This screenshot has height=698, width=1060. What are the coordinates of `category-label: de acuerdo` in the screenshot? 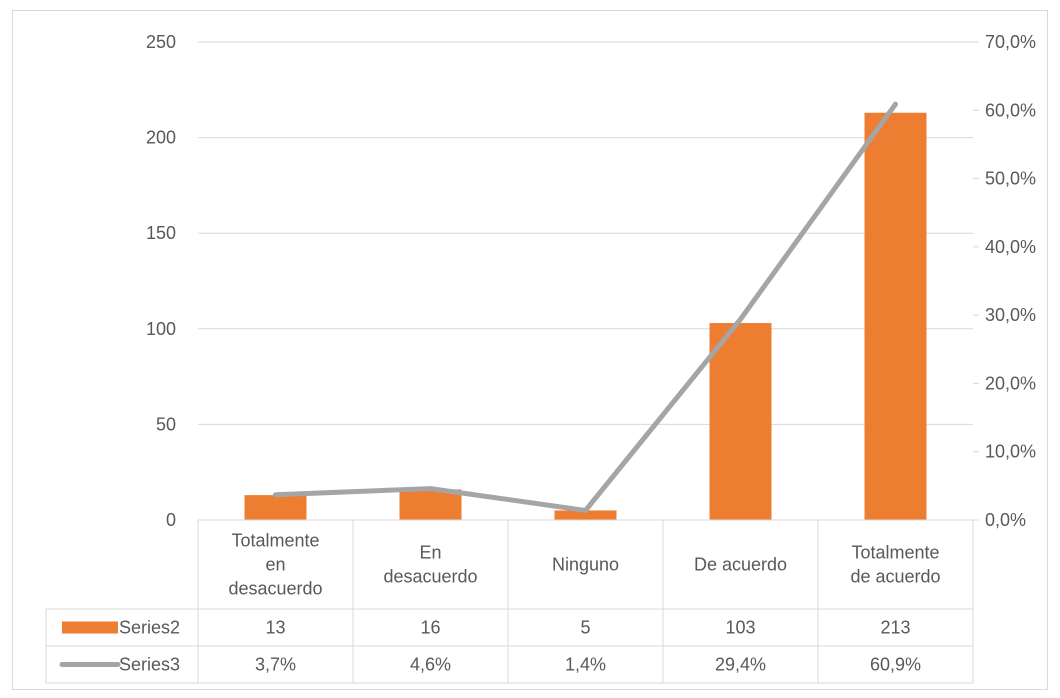 It's located at (895, 577).